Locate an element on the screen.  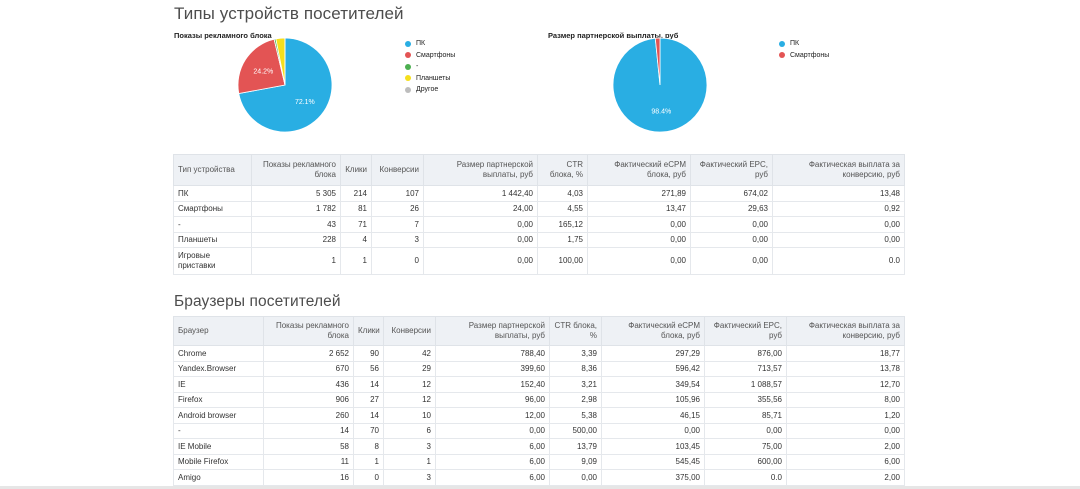
cell-payout: 152,40 is located at coordinates (492, 384).